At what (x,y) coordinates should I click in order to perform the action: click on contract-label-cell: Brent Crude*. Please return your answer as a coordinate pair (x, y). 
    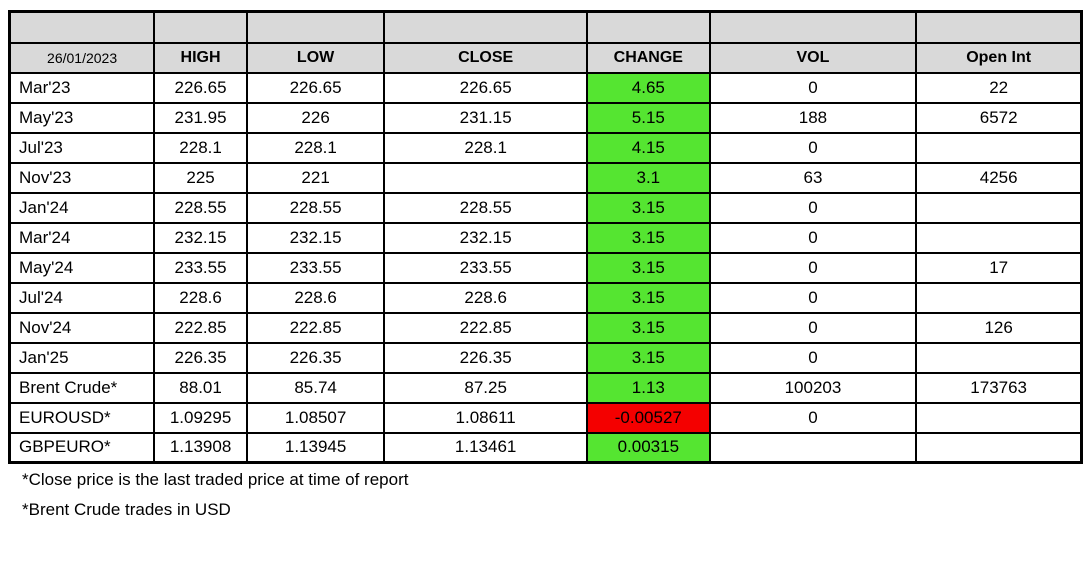
    Looking at the image, I should click on (82, 387).